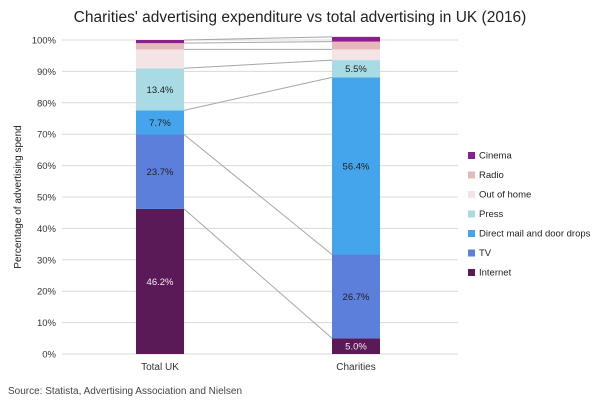  I want to click on data-label: 7.7%, so click(160, 123).